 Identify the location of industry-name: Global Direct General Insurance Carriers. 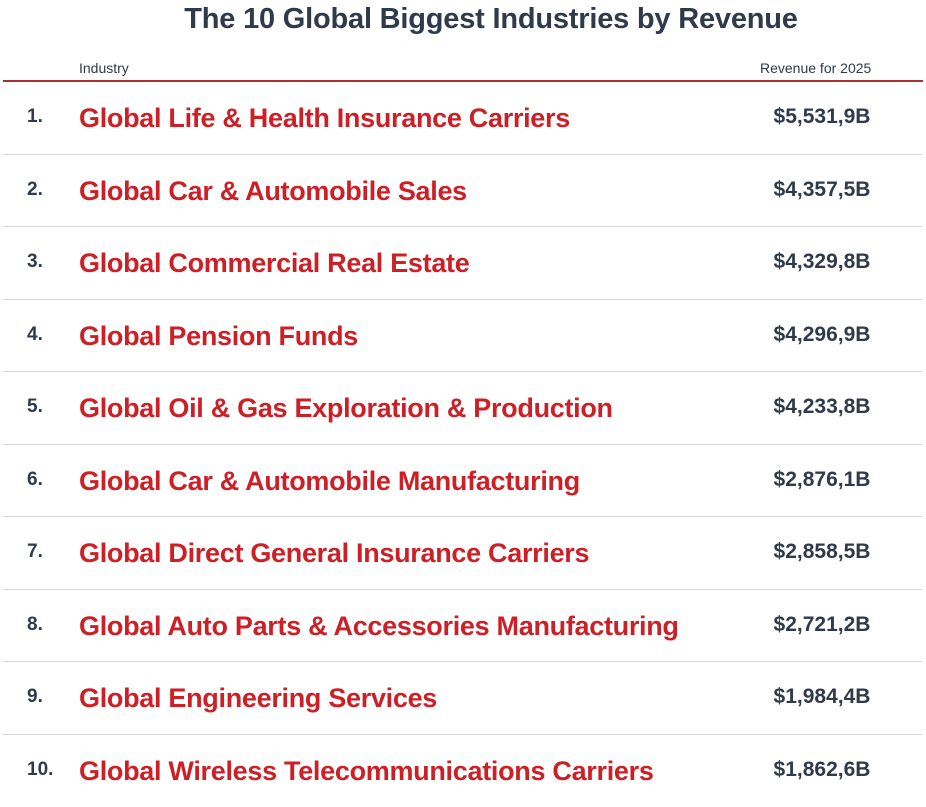
(334, 553).